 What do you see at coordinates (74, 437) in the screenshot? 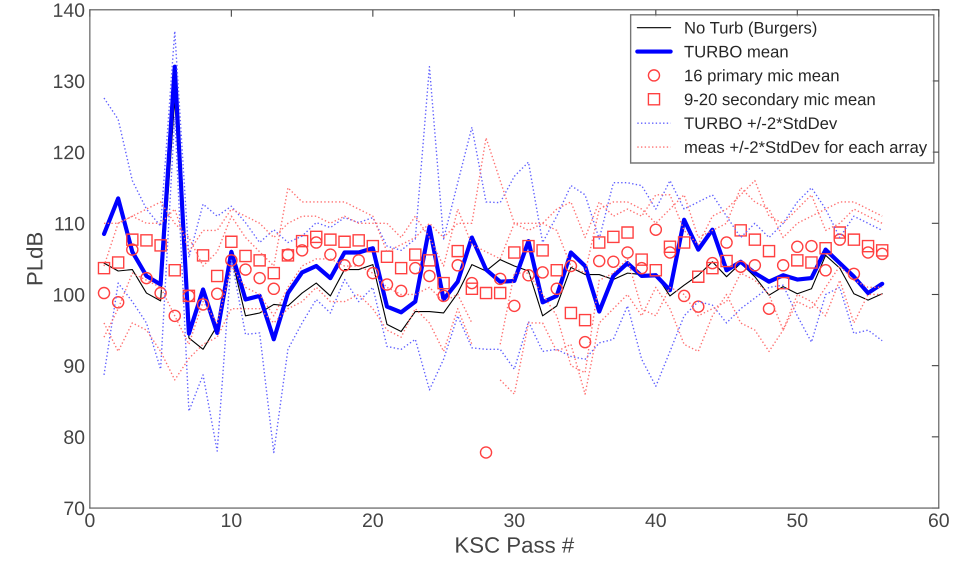
I see `y-tick-label: 80` at bounding box center [74, 437].